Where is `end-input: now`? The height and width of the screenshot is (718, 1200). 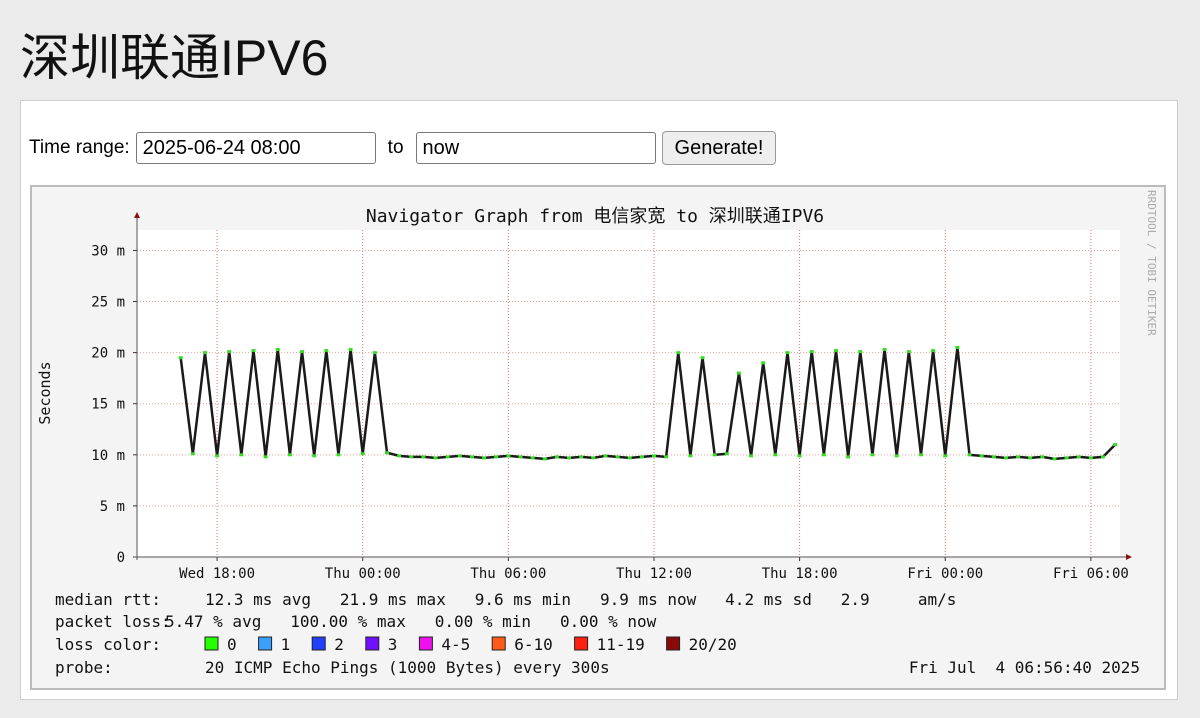 end-input: now is located at coordinates (535, 148).